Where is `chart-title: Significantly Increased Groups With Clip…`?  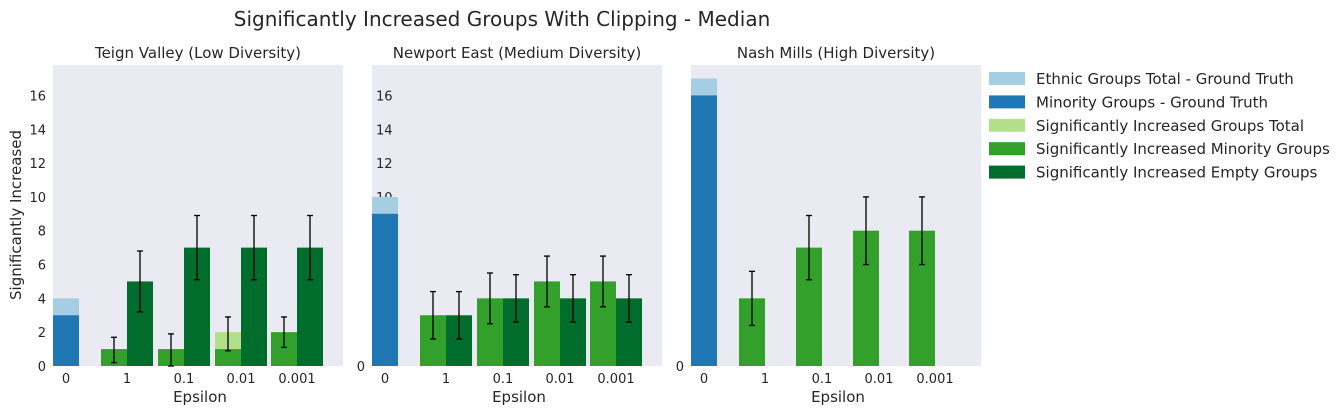
chart-title: Significantly Increased Groups With Clip… is located at coordinates (502, 19).